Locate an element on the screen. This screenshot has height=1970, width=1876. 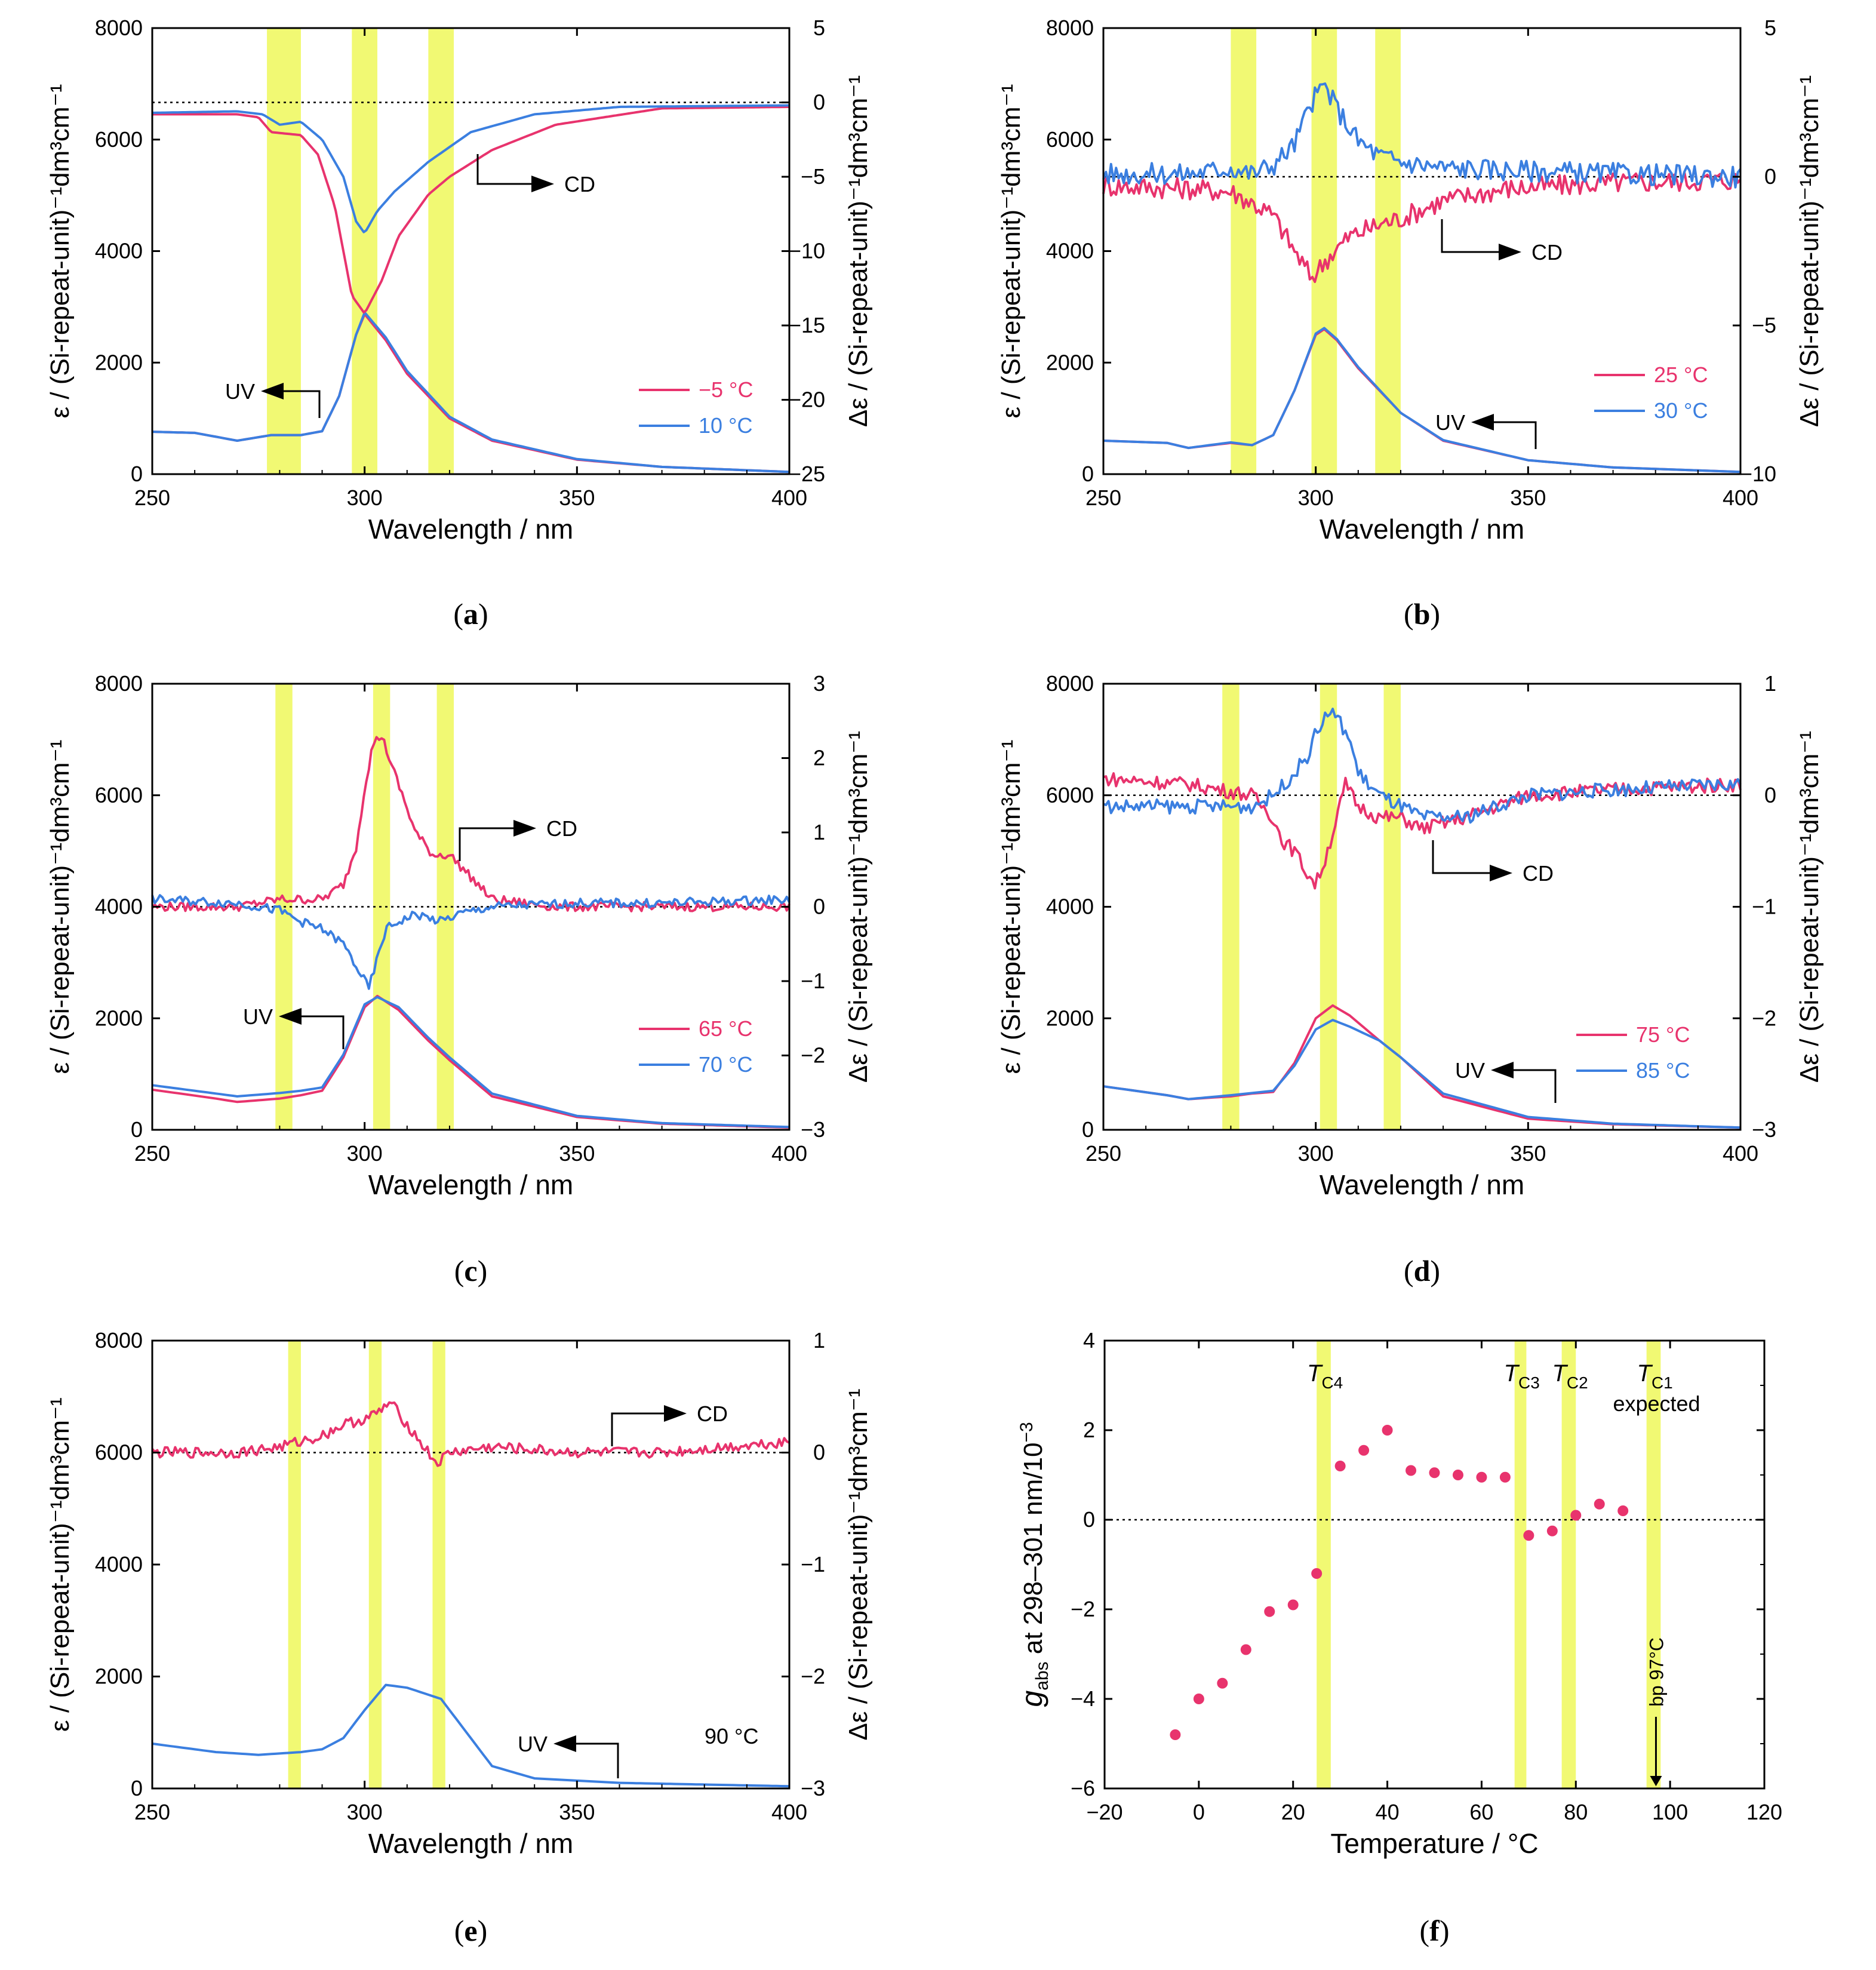
legend-label: 10 °C is located at coordinates (725, 425).